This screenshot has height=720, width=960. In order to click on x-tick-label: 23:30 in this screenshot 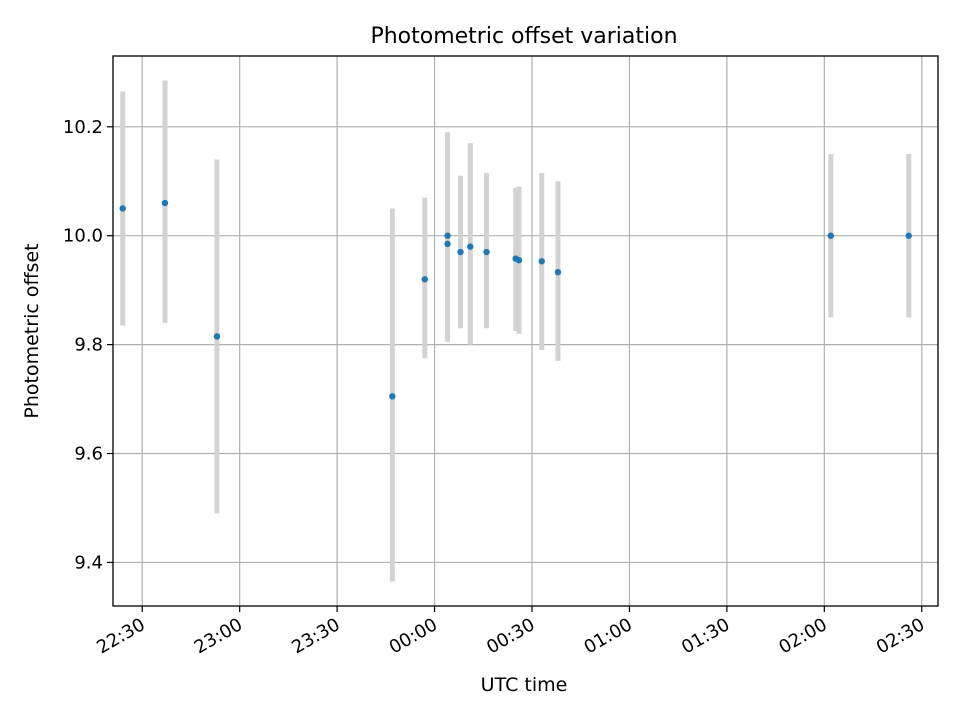, I will do `click(315, 636)`.